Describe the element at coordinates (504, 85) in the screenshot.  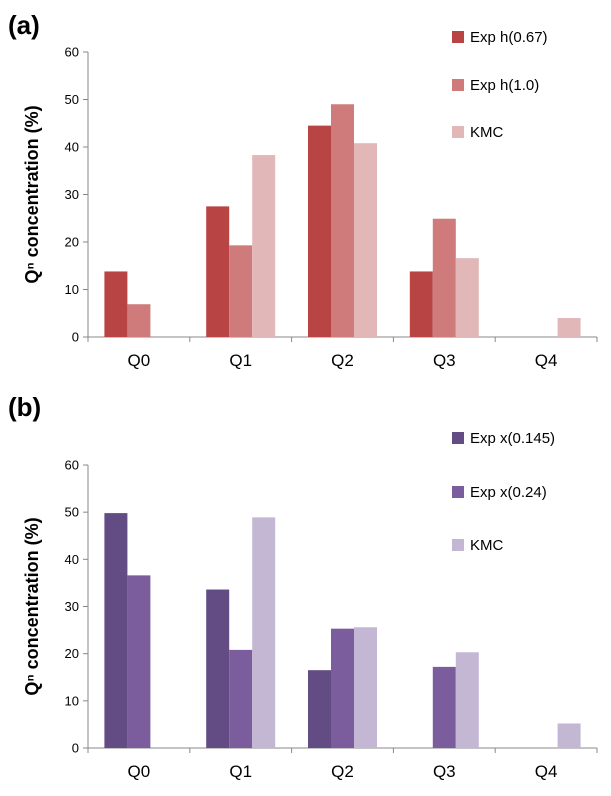
I see `legend-label-1: Exp h(1.0)` at that location.